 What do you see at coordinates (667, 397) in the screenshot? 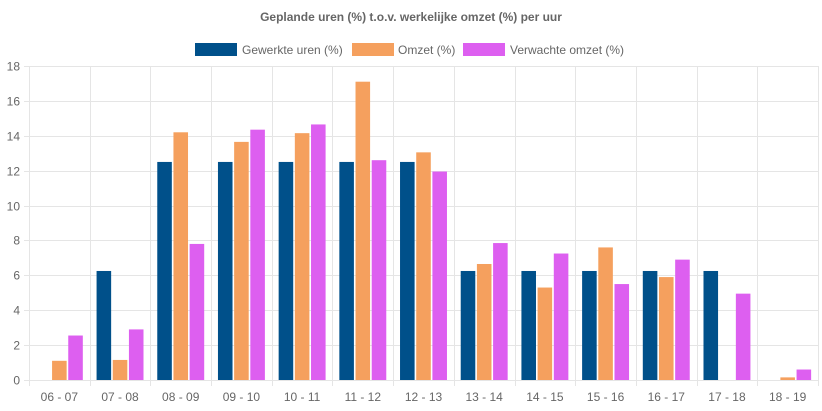
I see `x-tick-label: 16 - 17` at bounding box center [667, 397].